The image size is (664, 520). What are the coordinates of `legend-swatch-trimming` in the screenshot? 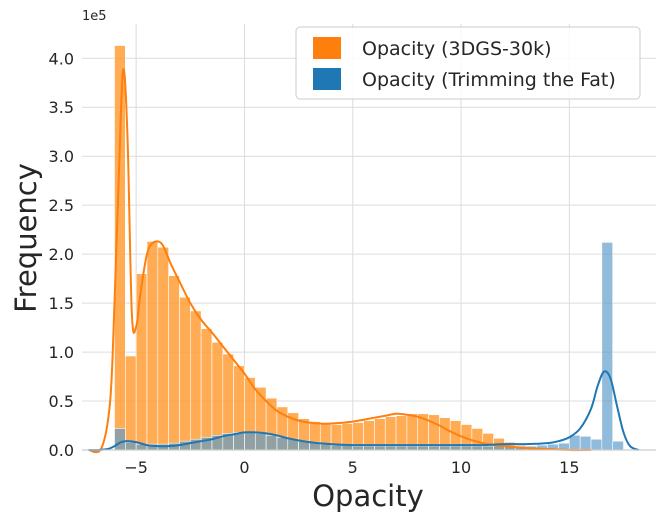 It's located at (327, 79).